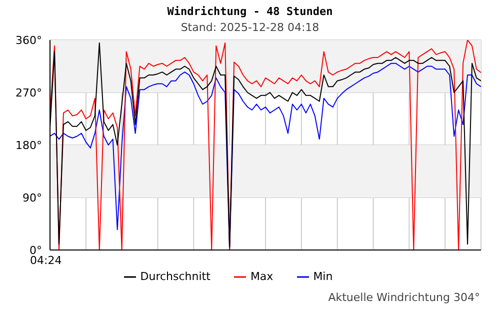 Image resolution: width=500 pixels, height=320 pixels. Describe the element at coordinates (36, 250) in the screenshot. I see `y-tick-label: 0°` at that location.